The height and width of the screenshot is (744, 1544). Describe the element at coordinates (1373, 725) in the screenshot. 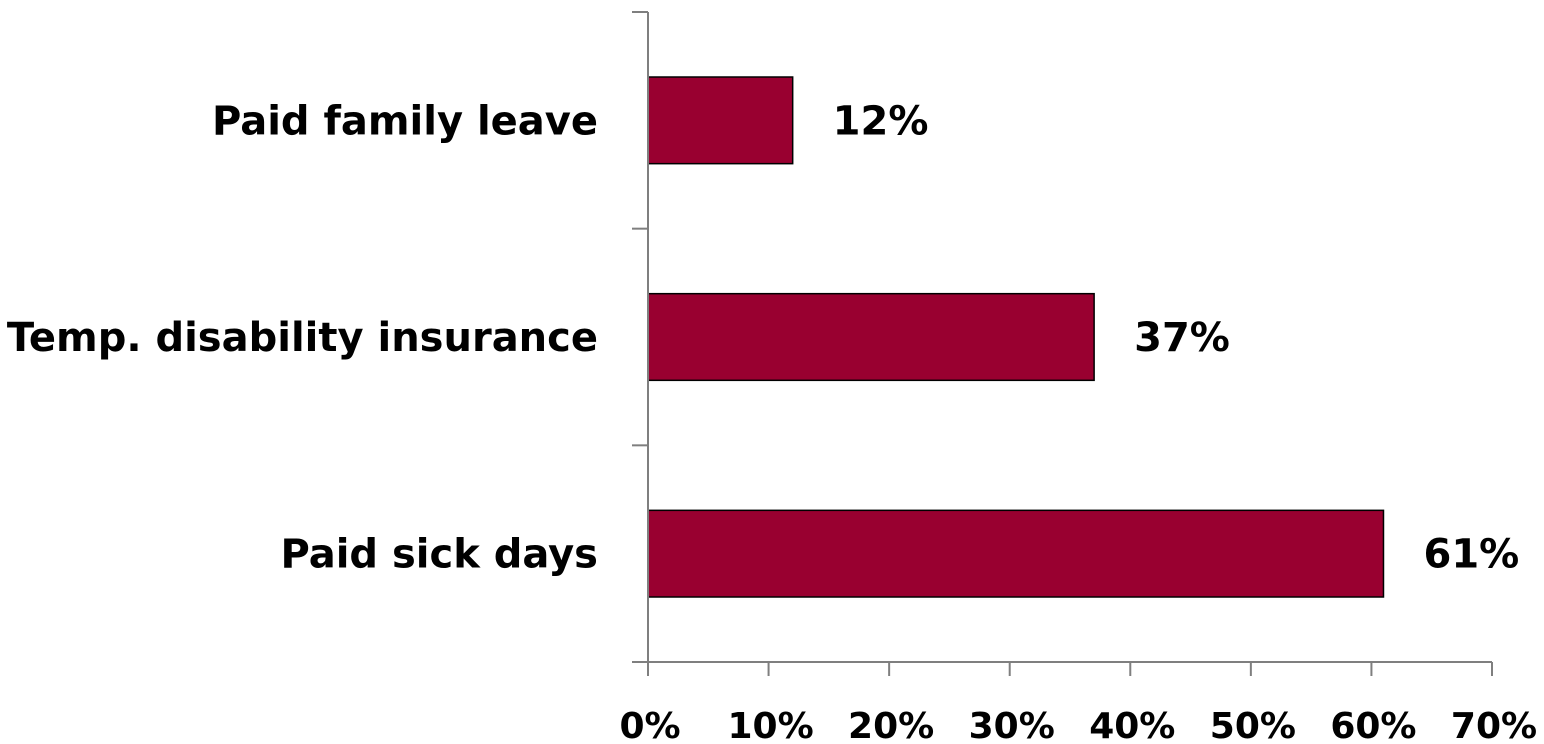

I see `x-tick-label: 60%` at that location.